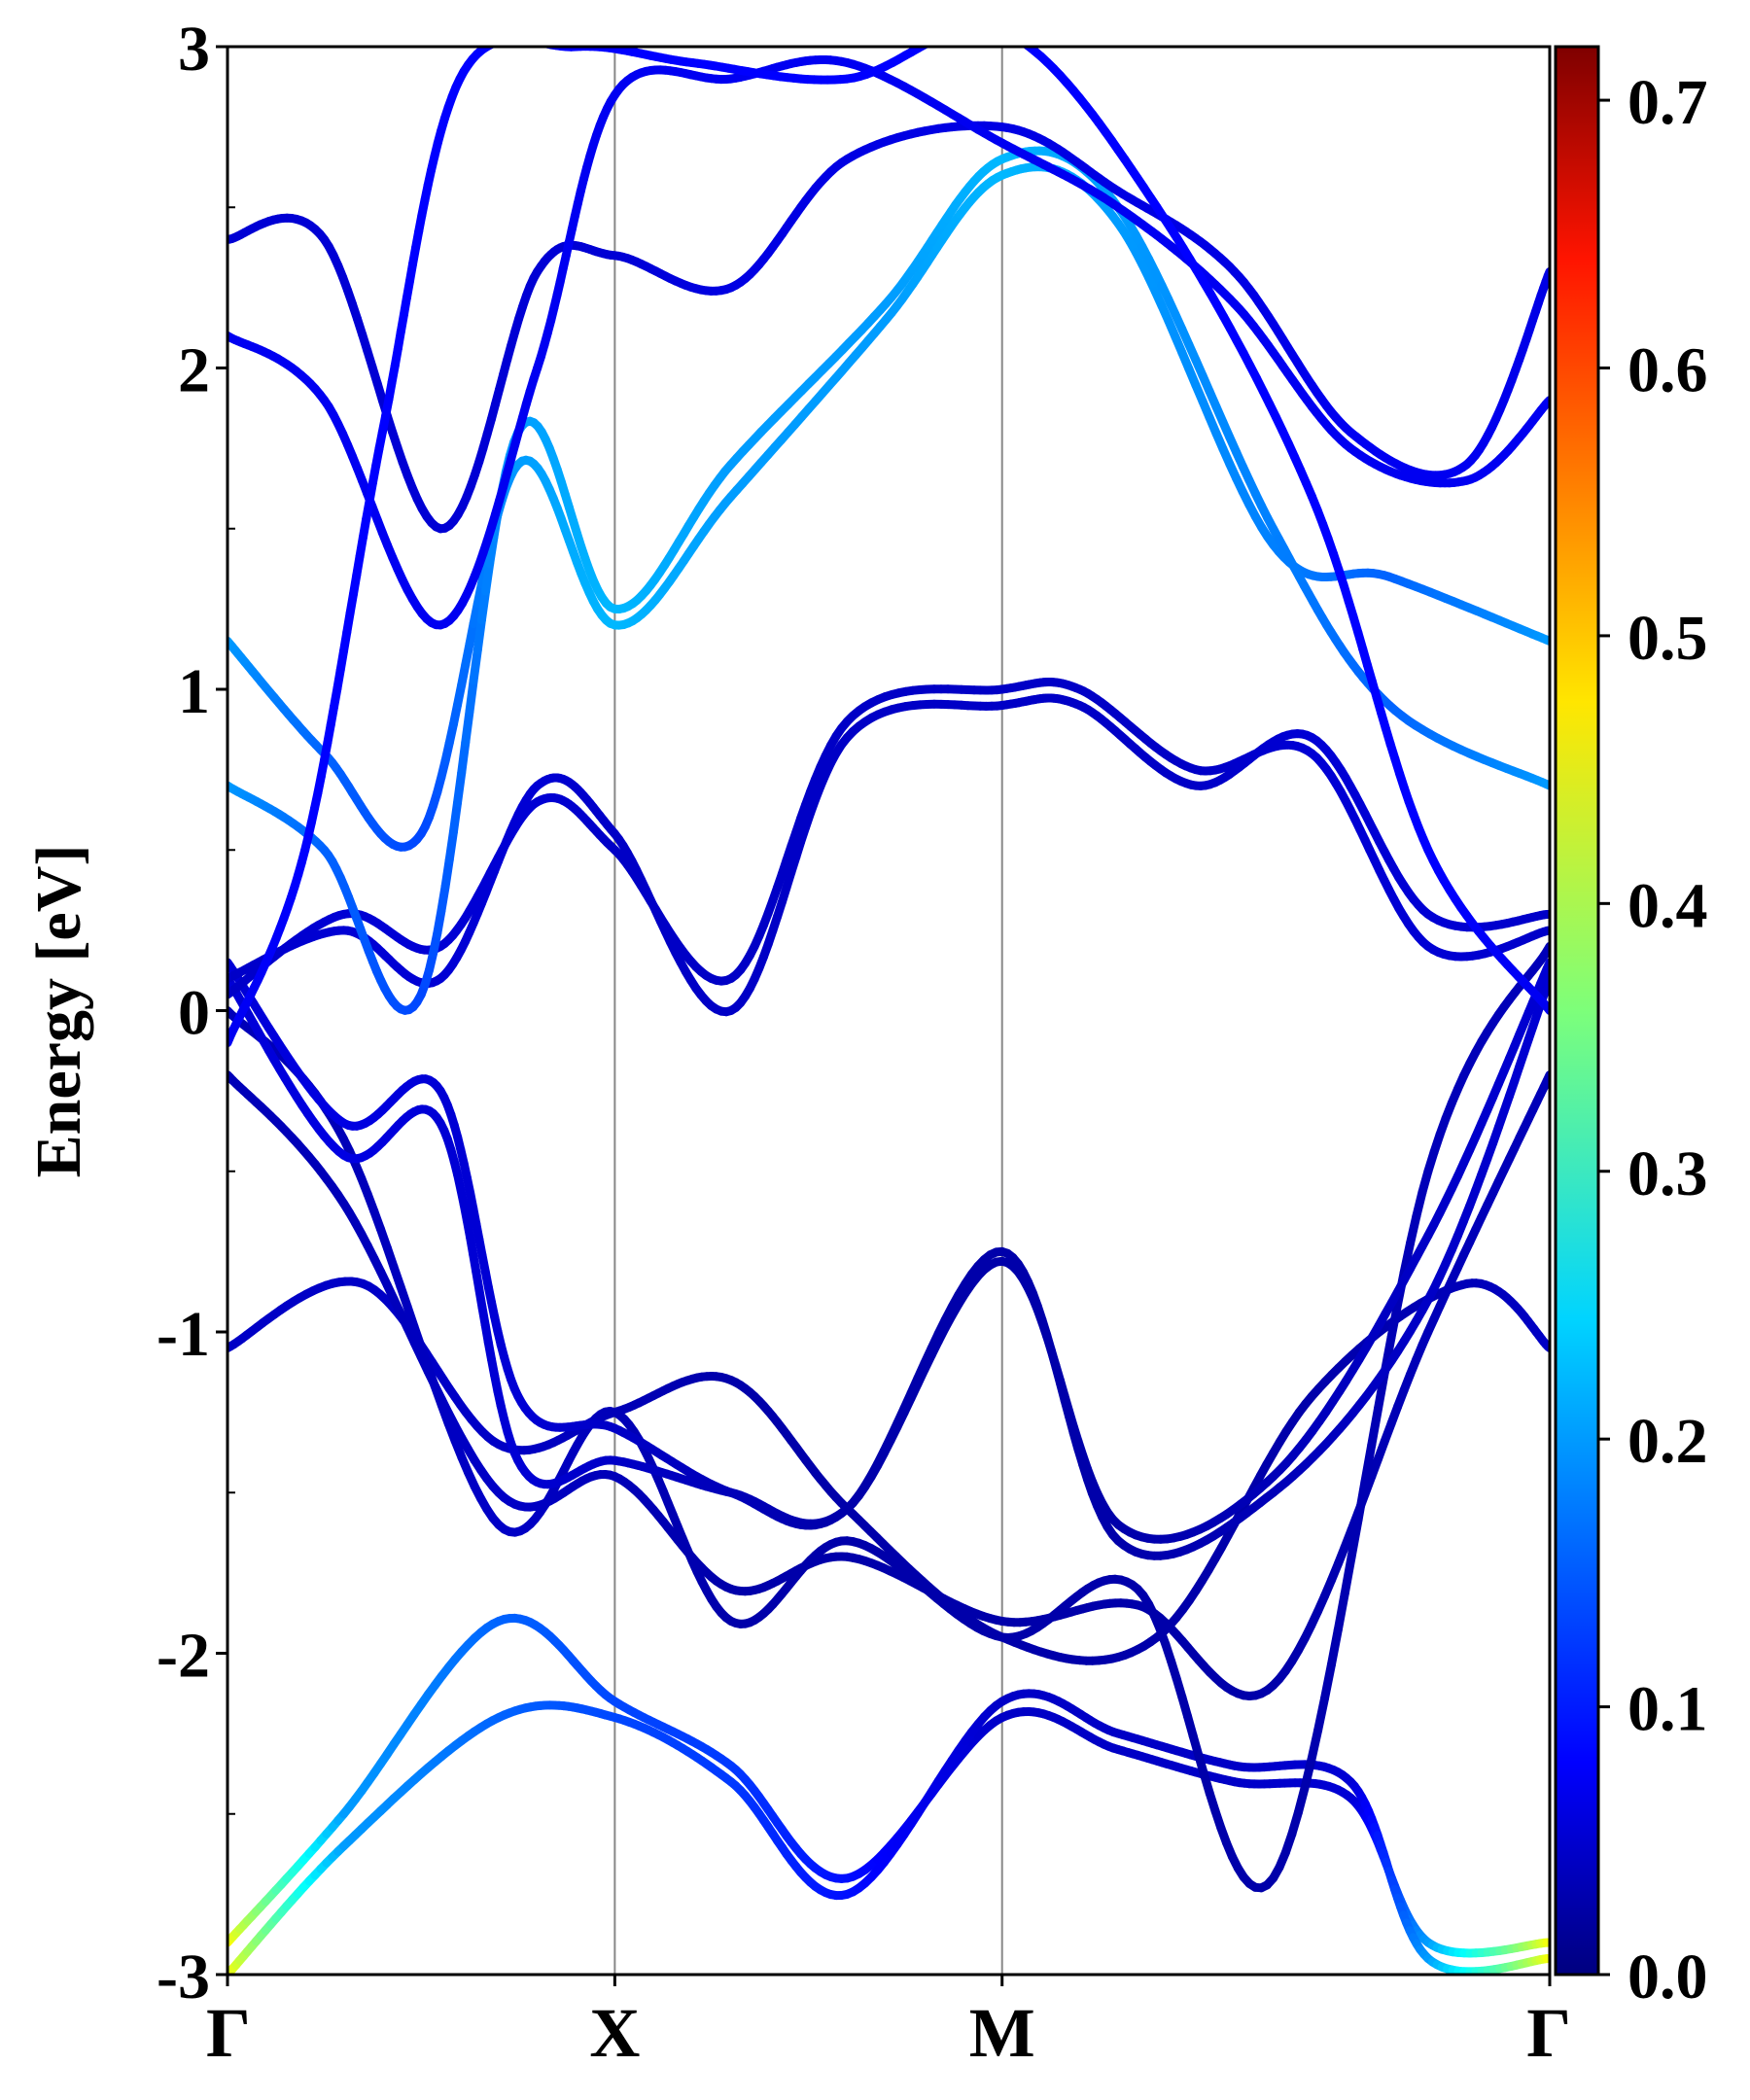 The image size is (1750, 2100). I want to click on colorbar-tick-label: 0.6, so click(1668, 370).